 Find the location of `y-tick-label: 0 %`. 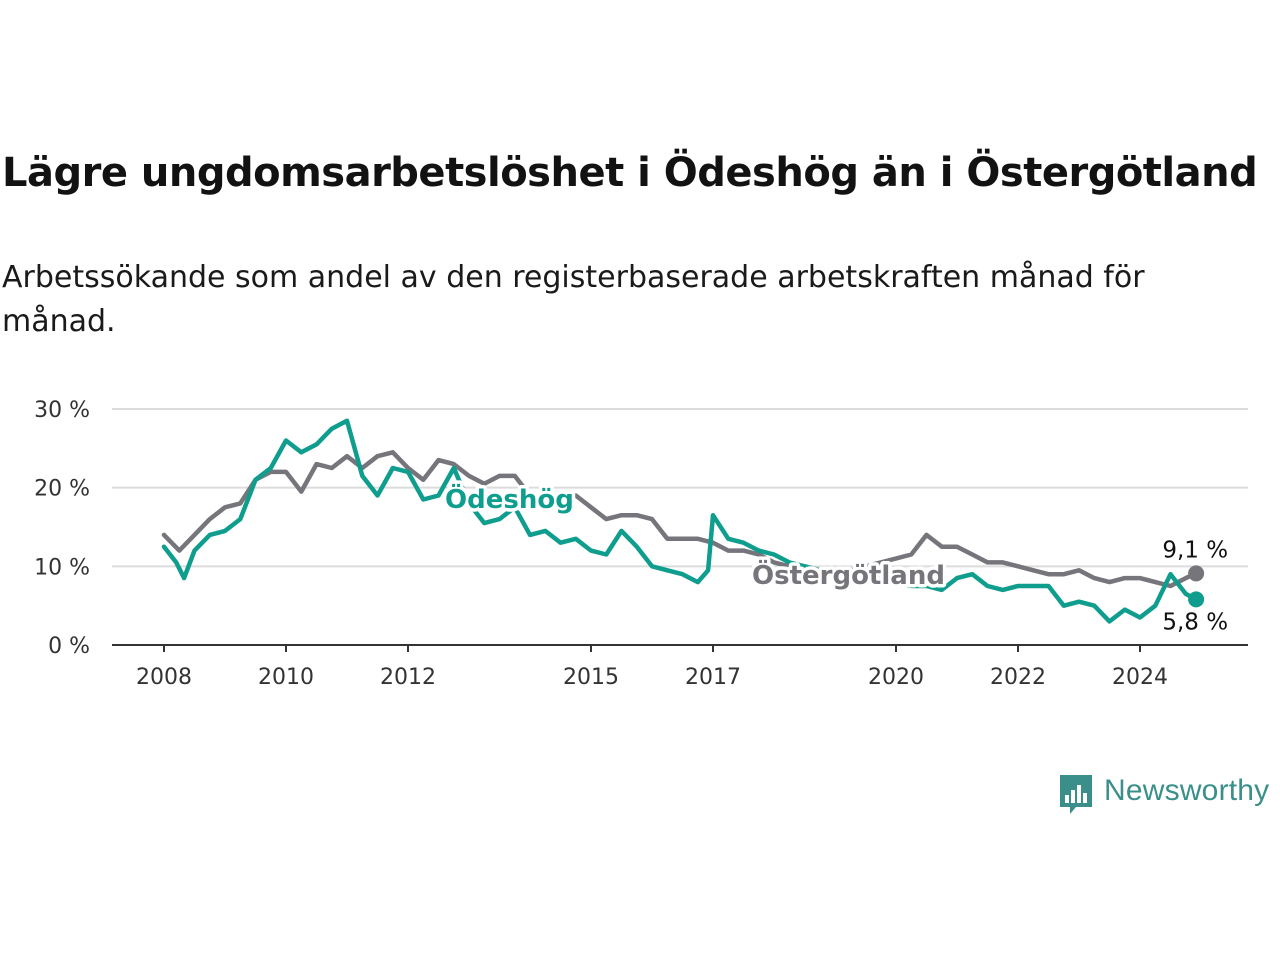

y-tick-label: 0 % is located at coordinates (69, 646).